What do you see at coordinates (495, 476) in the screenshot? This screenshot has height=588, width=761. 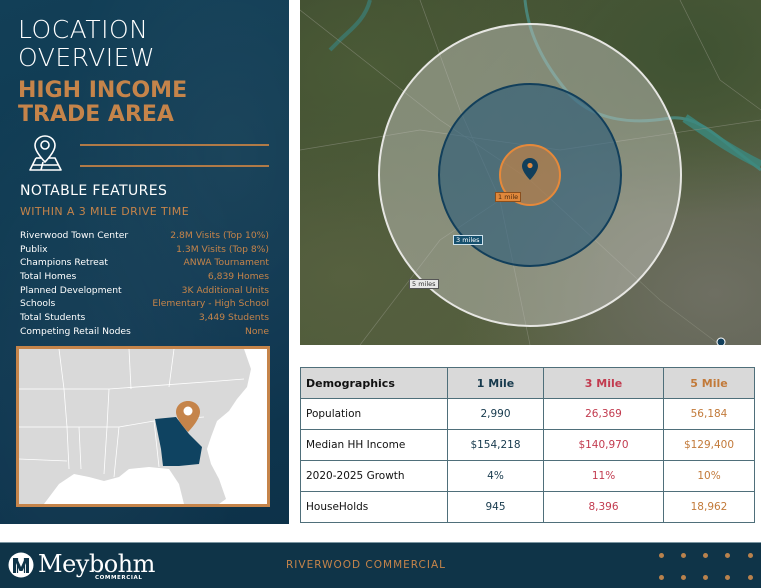 I see `cell-1-mile: 4%` at bounding box center [495, 476].